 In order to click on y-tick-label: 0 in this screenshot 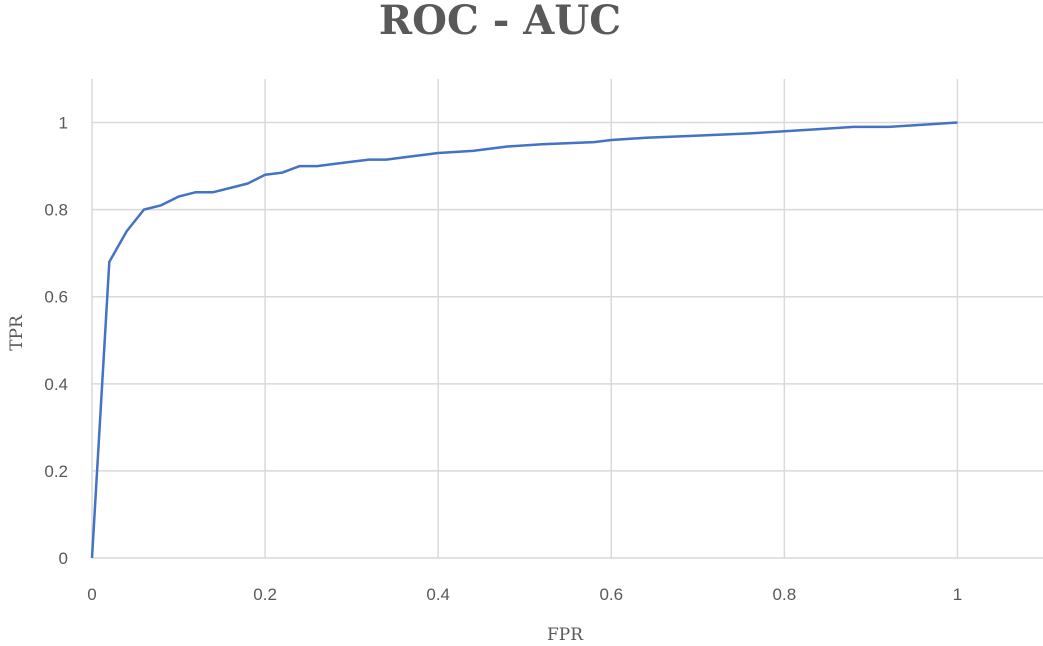, I will do `click(63, 558)`.